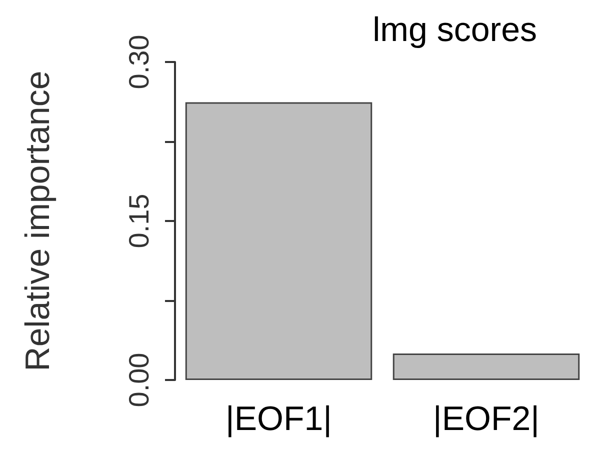  Describe the element at coordinates (279, 419) in the screenshot. I see `x-tick-label: |EOF1|` at that location.